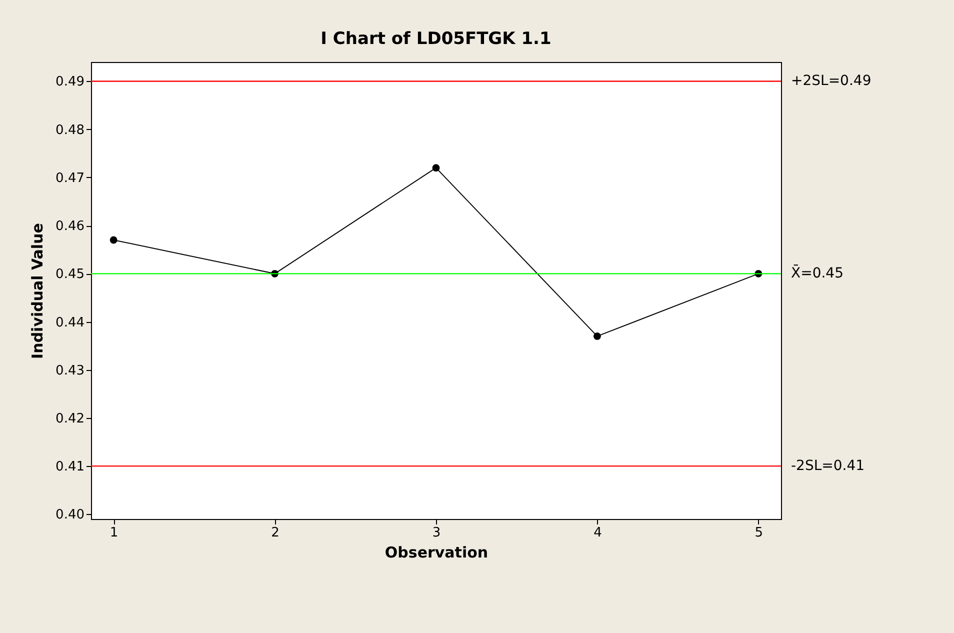 Image resolution: width=954 pixels, height=633 pixels. What do you see at coordinates (436, 533) in the screenshot?
I see `x-tick-label: 3` at bounding box center [436, 533].